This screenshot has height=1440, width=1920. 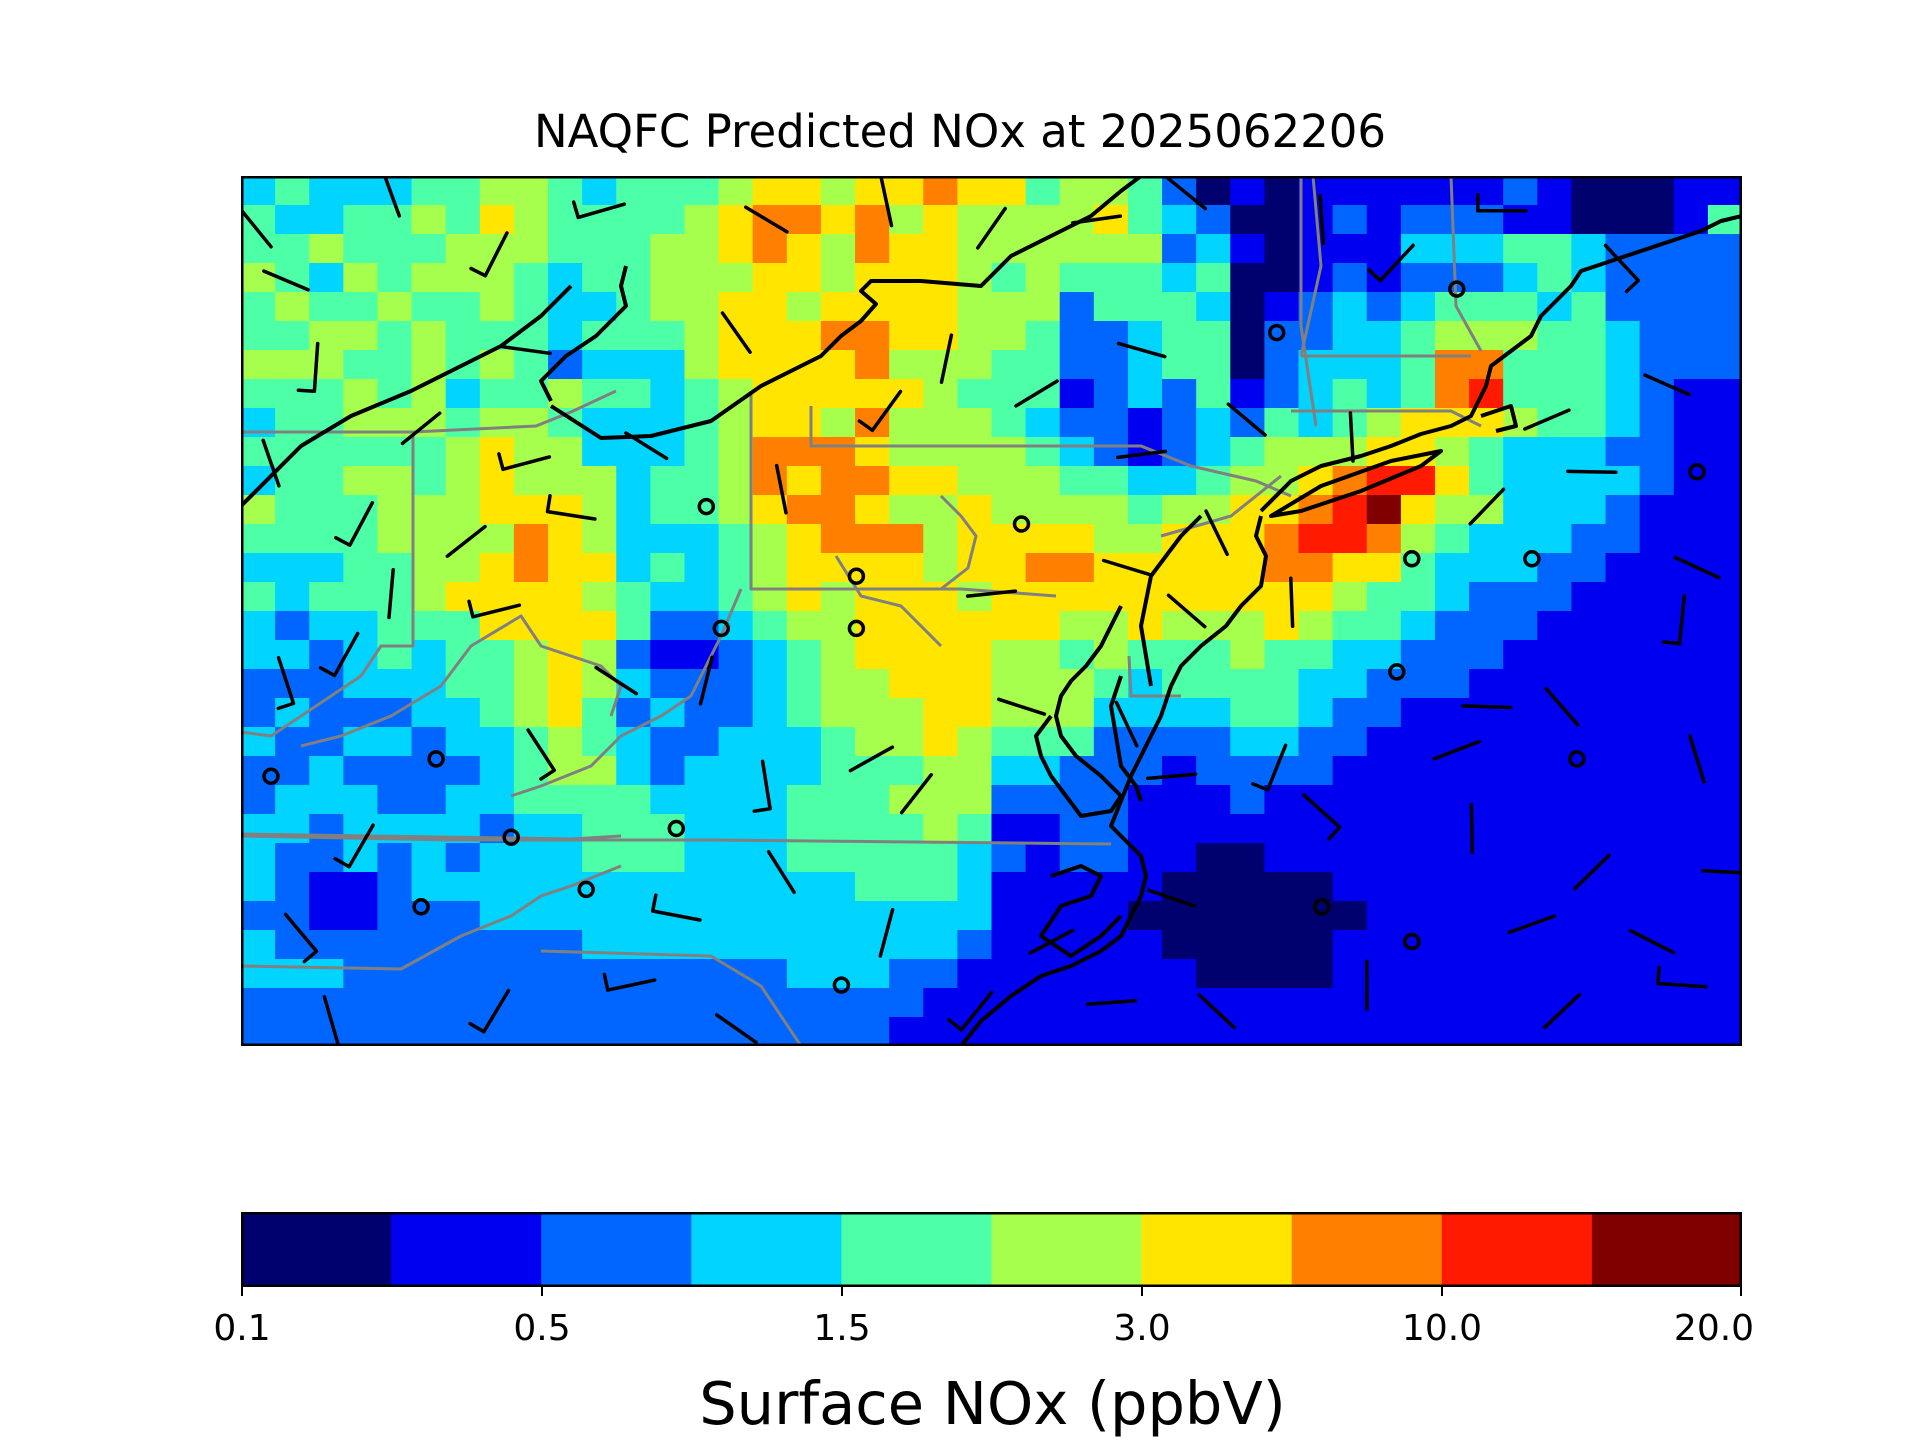 What do you see at coordinates (1078, 711) in the screenshot?
I see `chesapeake-bay` at bounding box center [1078, 711].